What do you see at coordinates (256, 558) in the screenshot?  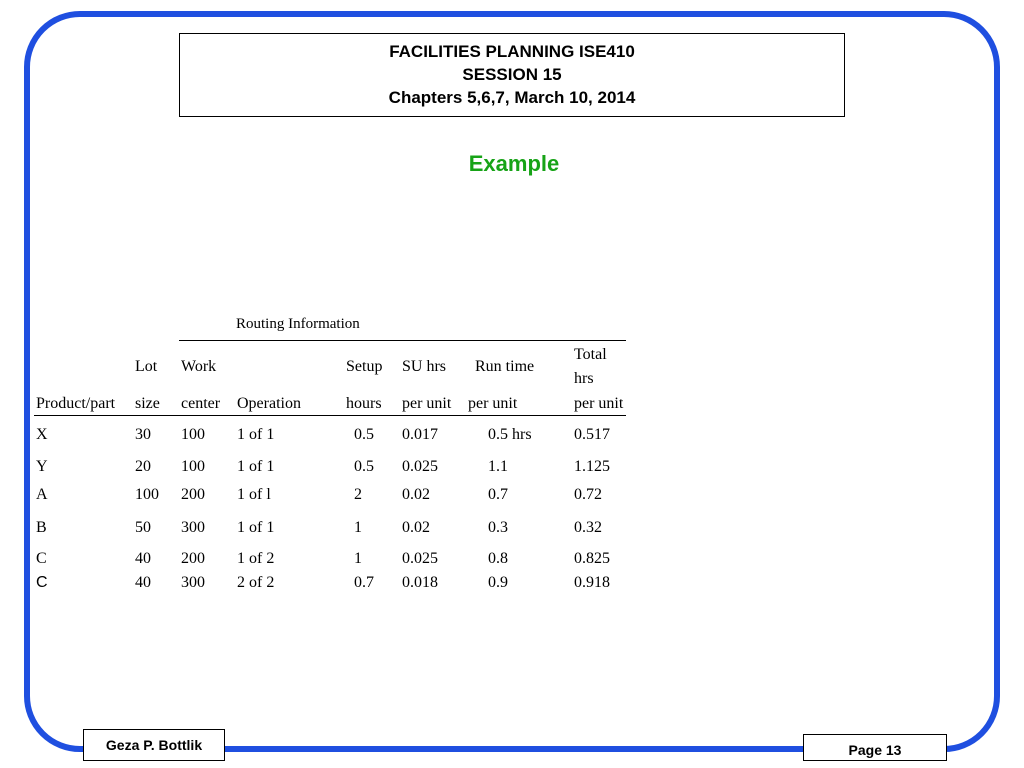 I see `table-cell-operation: 1 of 2` at bounding box center [256, 558].